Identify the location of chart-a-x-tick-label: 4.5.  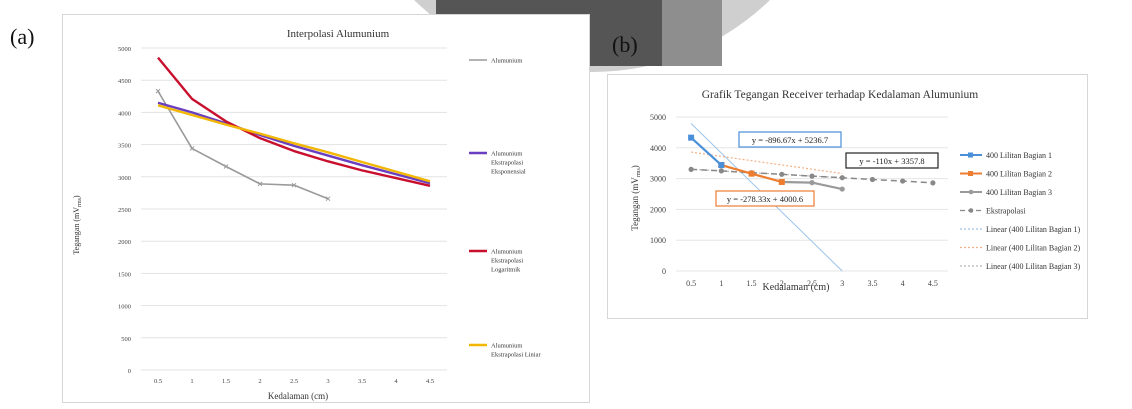
(430, 381).